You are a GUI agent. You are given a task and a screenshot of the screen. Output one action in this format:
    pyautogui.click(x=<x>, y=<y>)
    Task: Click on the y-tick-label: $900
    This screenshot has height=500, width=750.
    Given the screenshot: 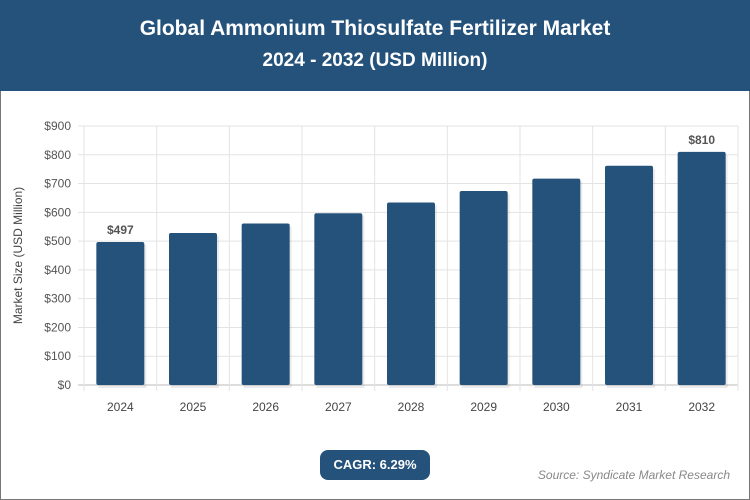 What is the action you would take?
    pyautogui.click(x=57, y=126)
    